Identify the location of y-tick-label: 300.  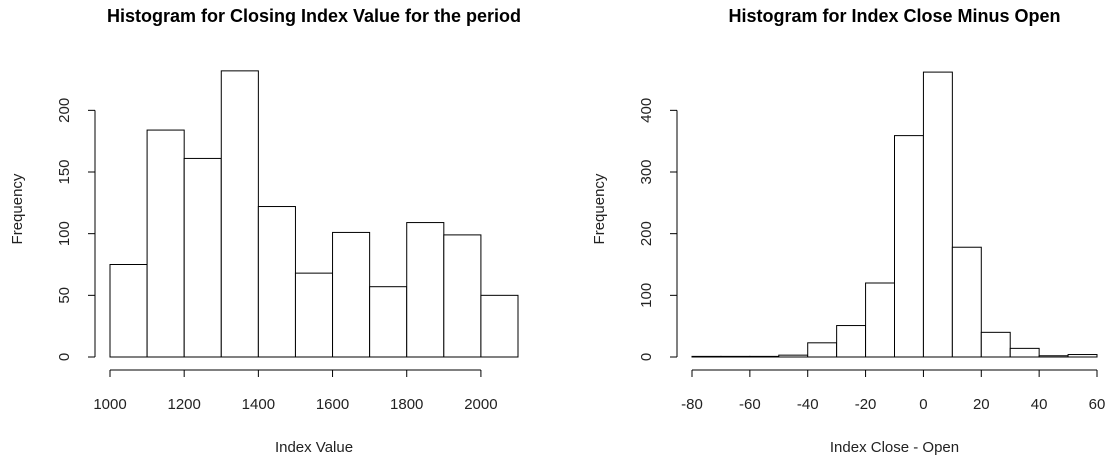
(646, 171).